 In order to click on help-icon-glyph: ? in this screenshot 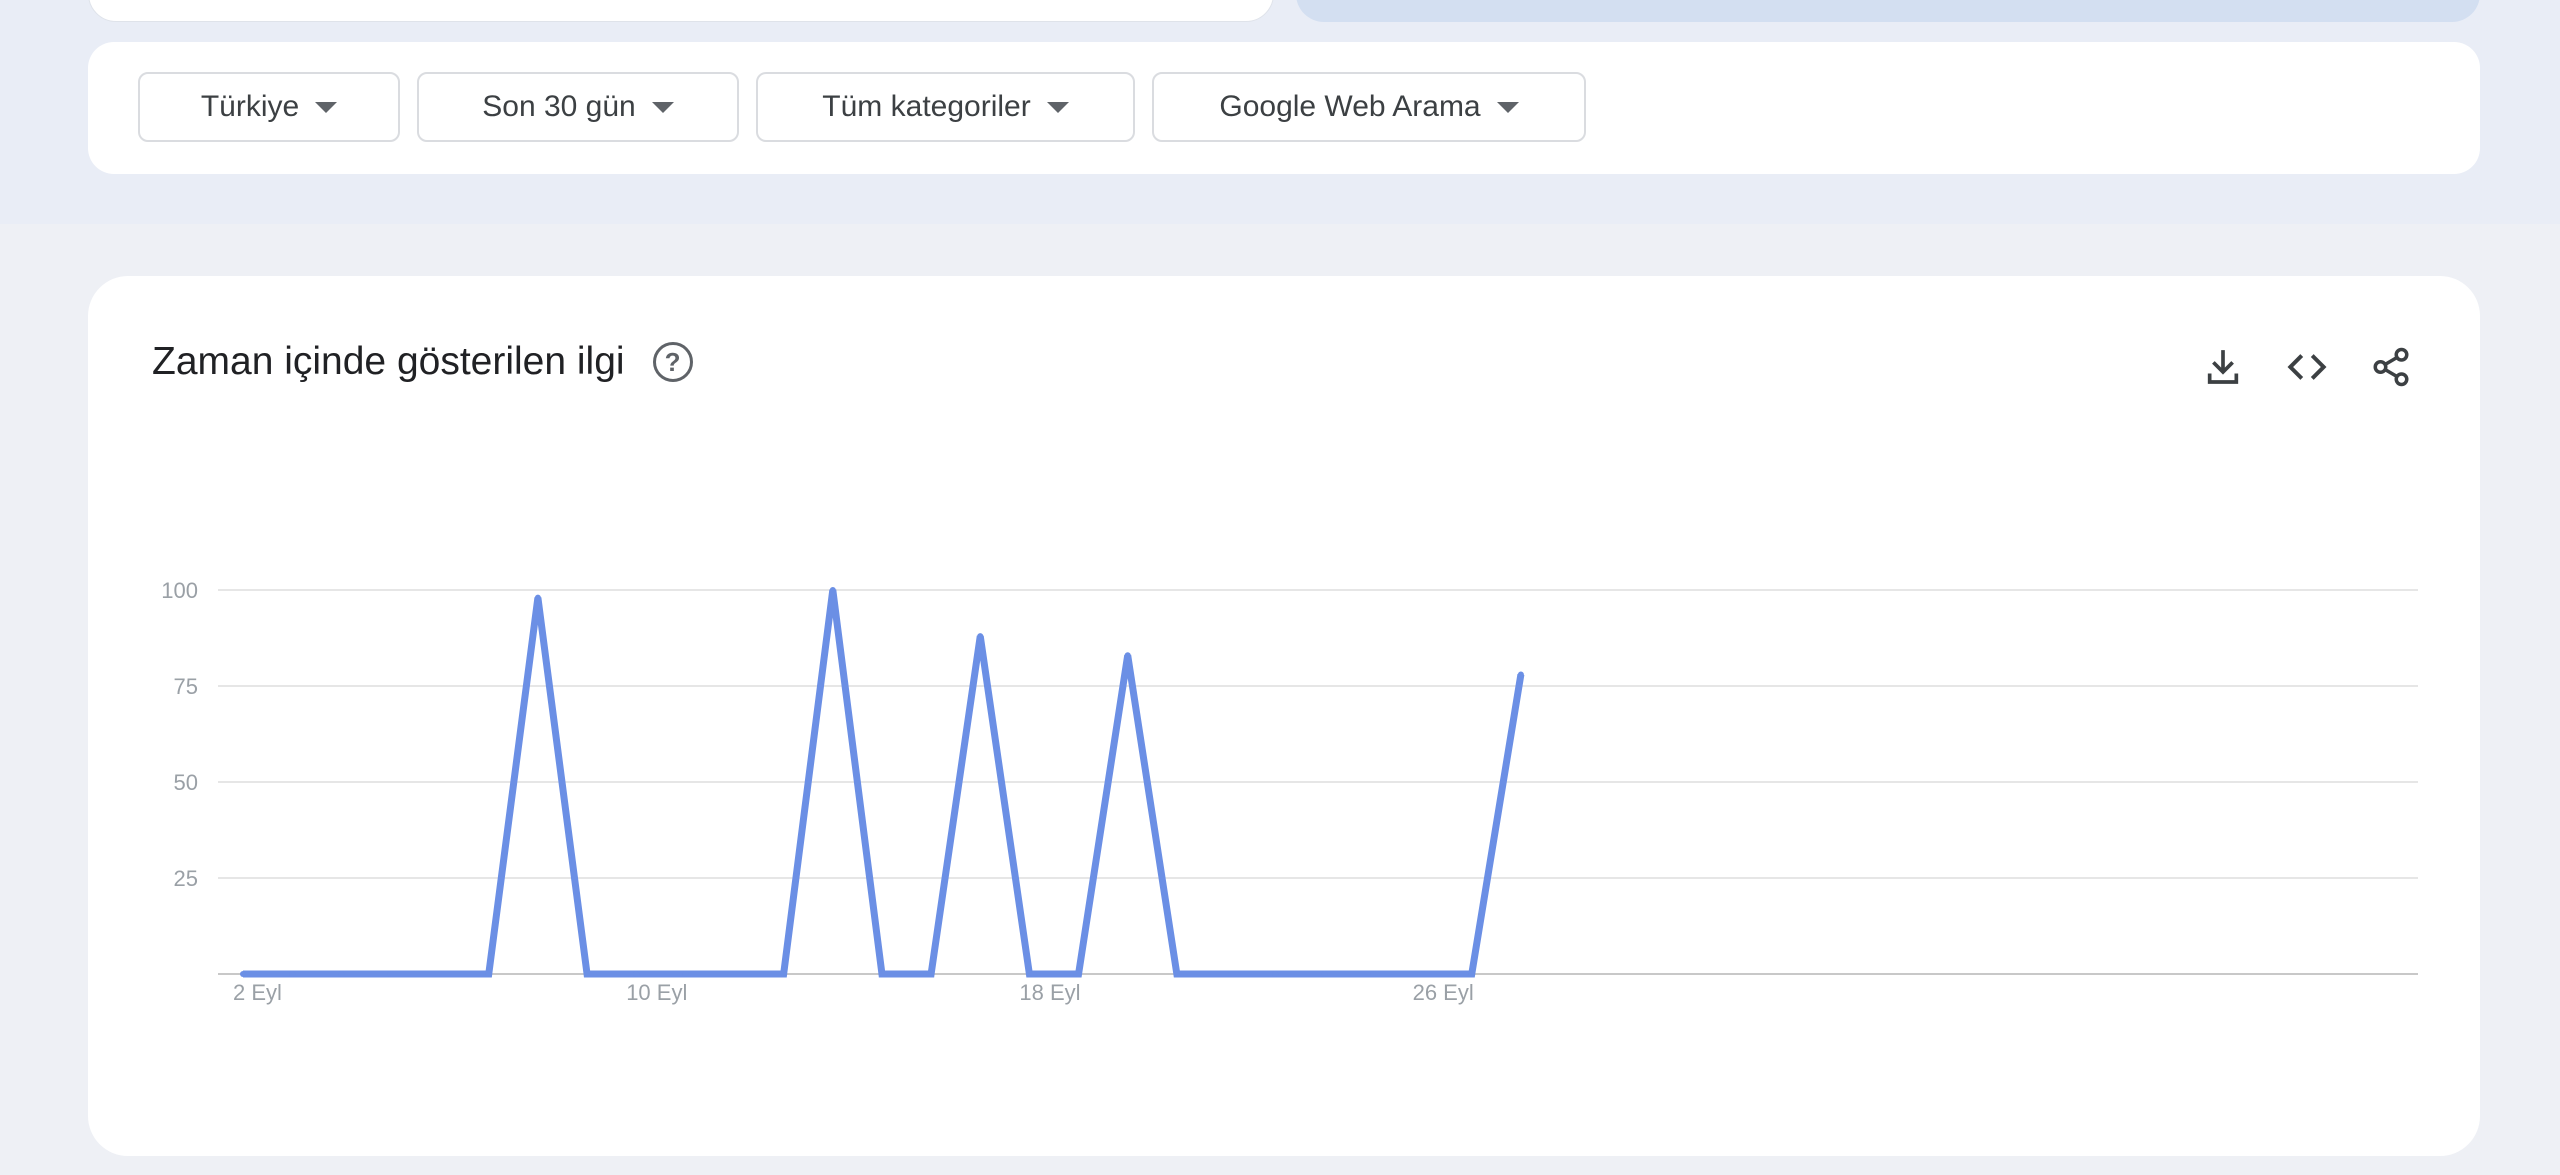, I will do `click(672, 361)`.